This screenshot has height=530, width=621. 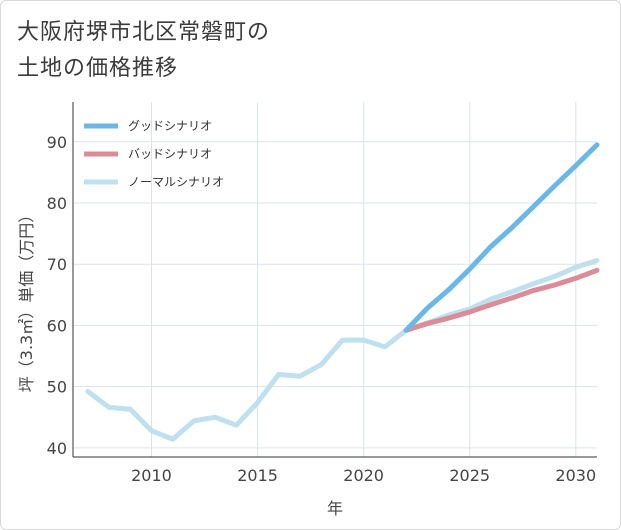 What do you see at coordinates (170, 154) in the screenshot?
I see `legend-label-1: バッドシナリオ` at bounding box center [170, 154].